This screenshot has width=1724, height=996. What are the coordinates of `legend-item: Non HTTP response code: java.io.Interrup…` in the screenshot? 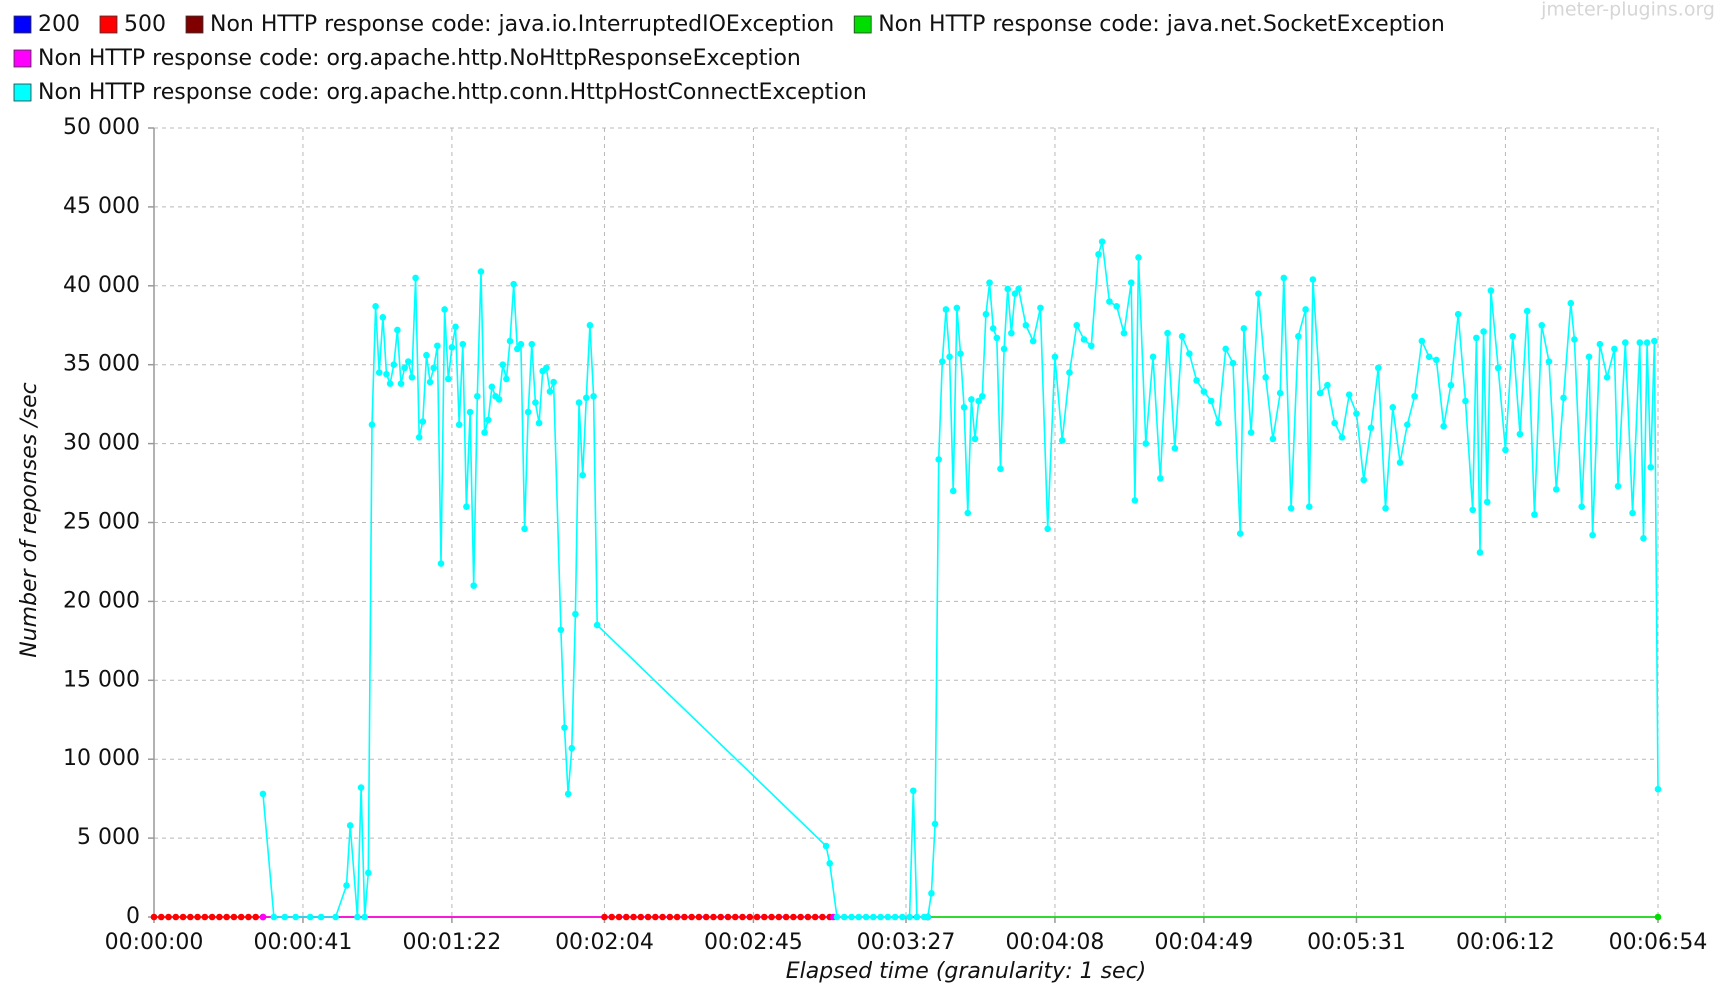 It's located at (509, 24).